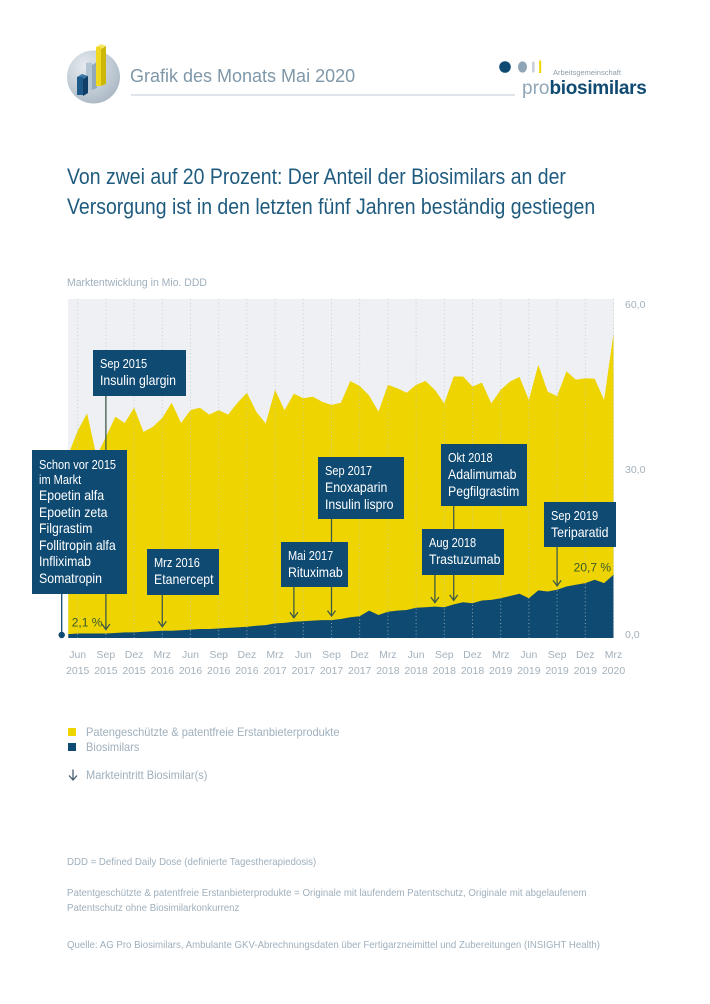 Image resolution: width=710 pixels, height=1004 pixels. I want to click on brand-tagline: Arbeitsgemeinschaft, so click(587, 72).